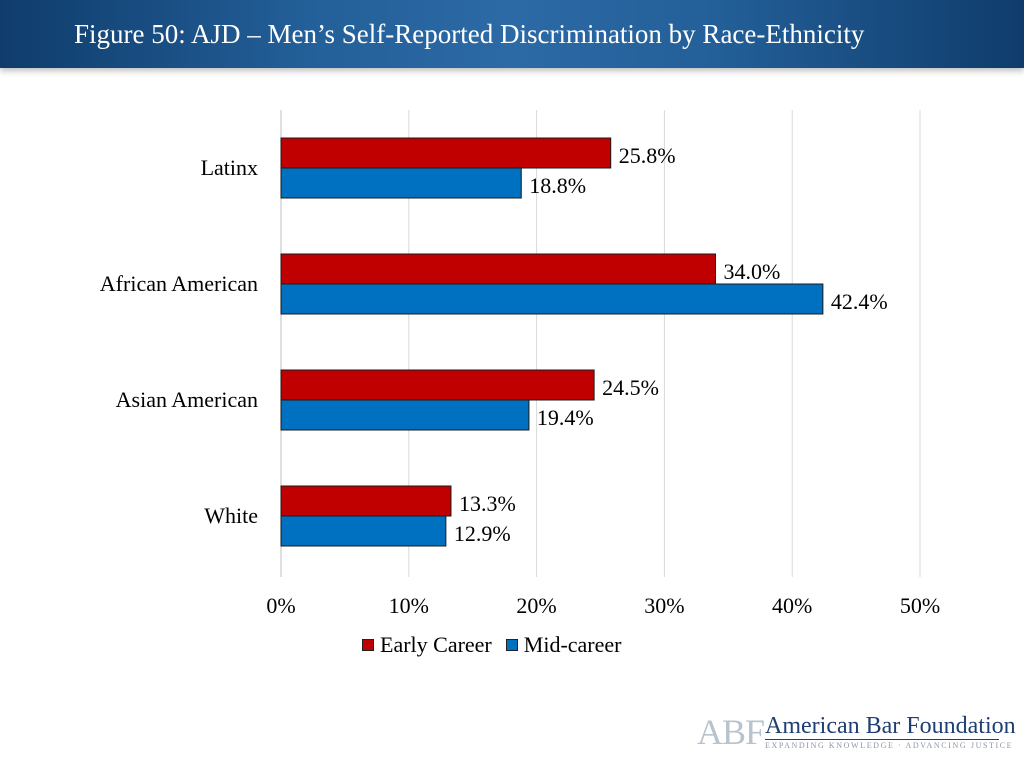  Describe the element at coordinates (792, 605) in the screenshot. I see `x-tick-label-40: 40%` at that location.